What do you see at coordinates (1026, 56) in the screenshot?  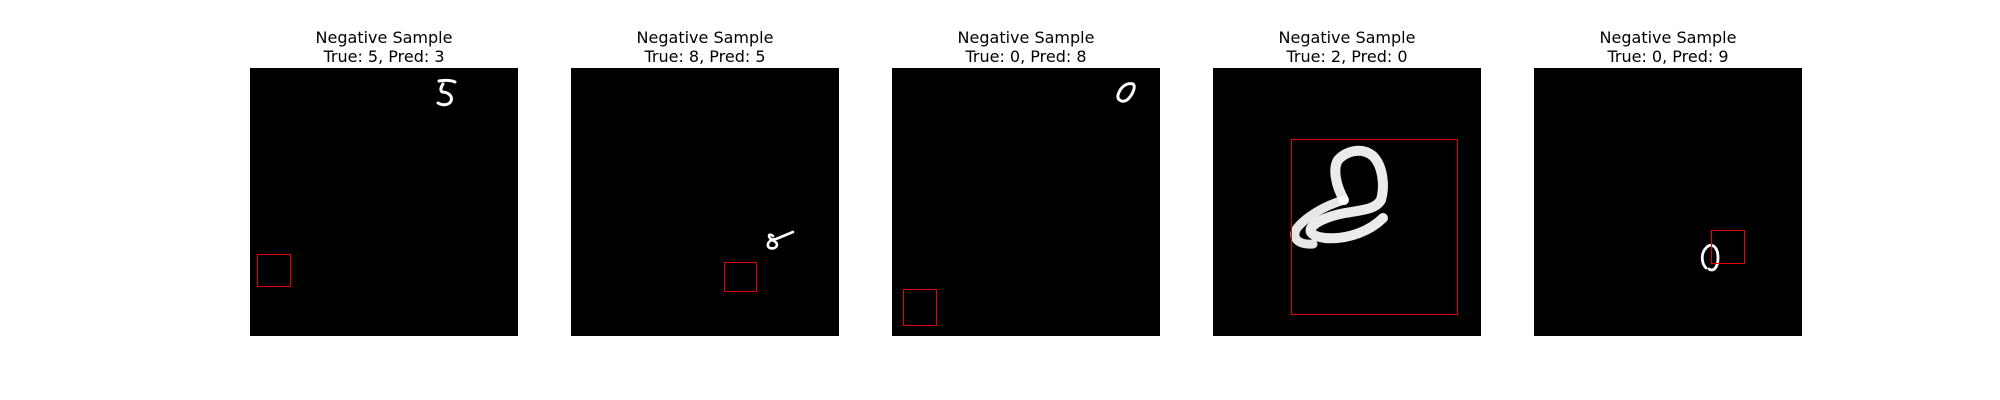 I see `panel-title-line2: True: 0, Pred: 8` at bounding box center [1026, 56].